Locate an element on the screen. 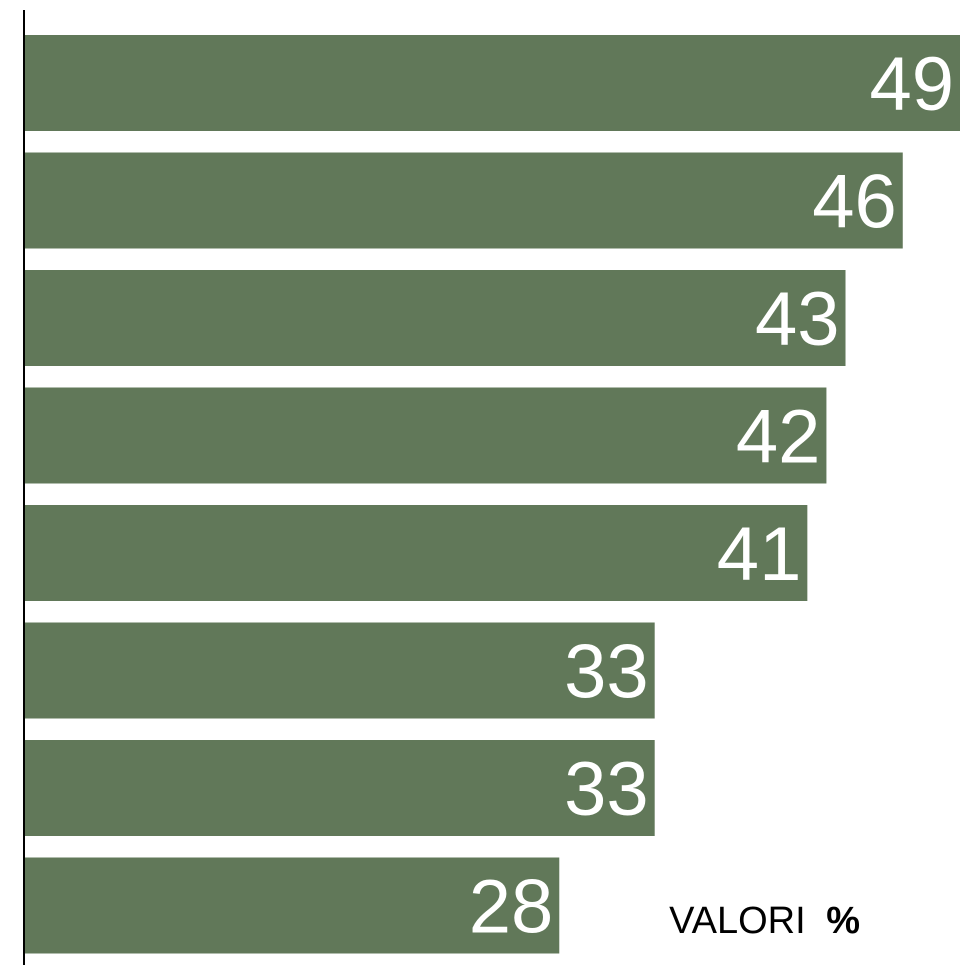  bar-value-label: 42 is located at coordinates (778, 437).